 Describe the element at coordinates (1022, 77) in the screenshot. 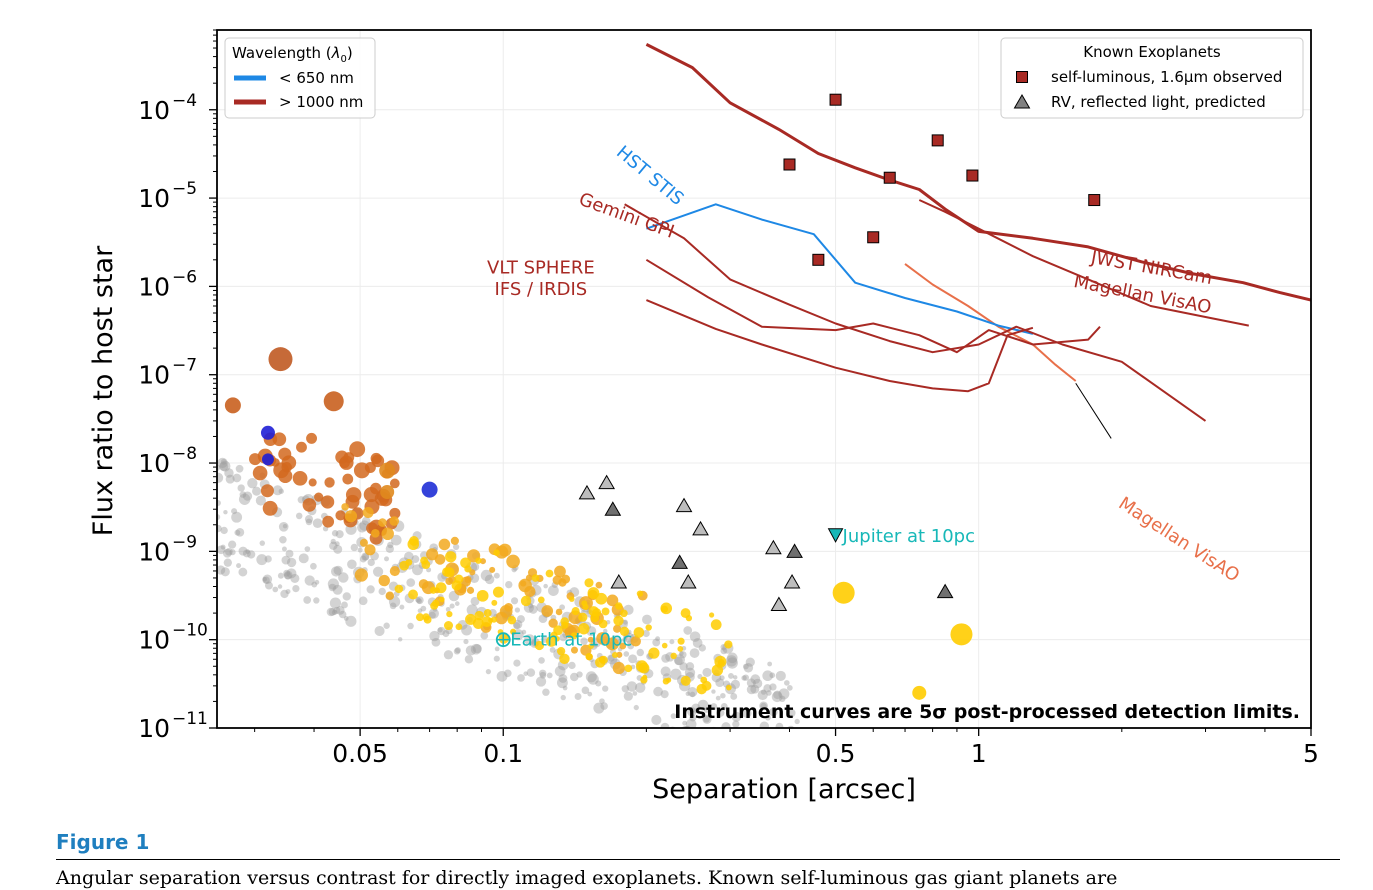

I see `known-legend-square` at that location.